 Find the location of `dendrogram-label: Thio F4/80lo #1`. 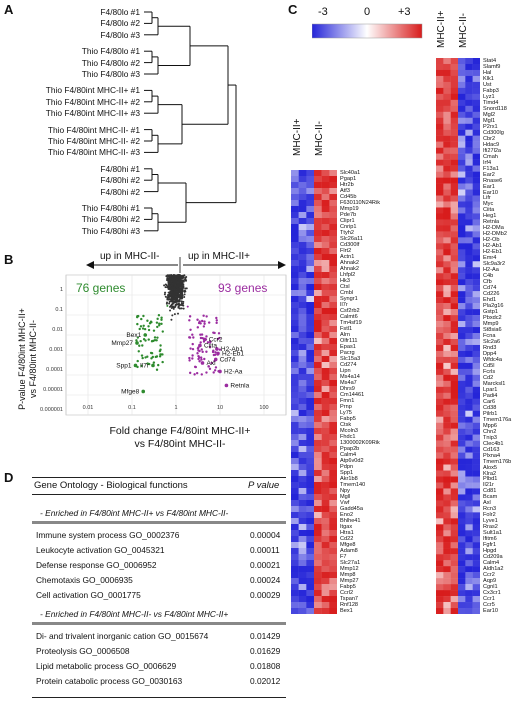

dendrogram-label: Thio F4/80lo #1 is located at coordinates (110, 51).